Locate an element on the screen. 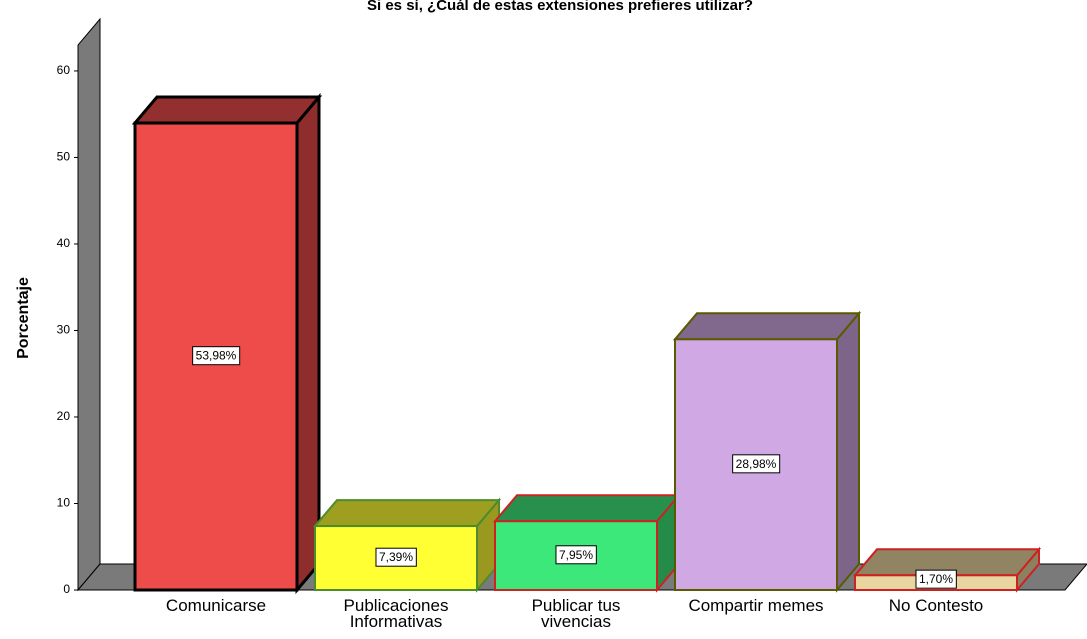 The image size is (1087, 639). x-label-box: No Contesto is located at coordinates (936, 606).